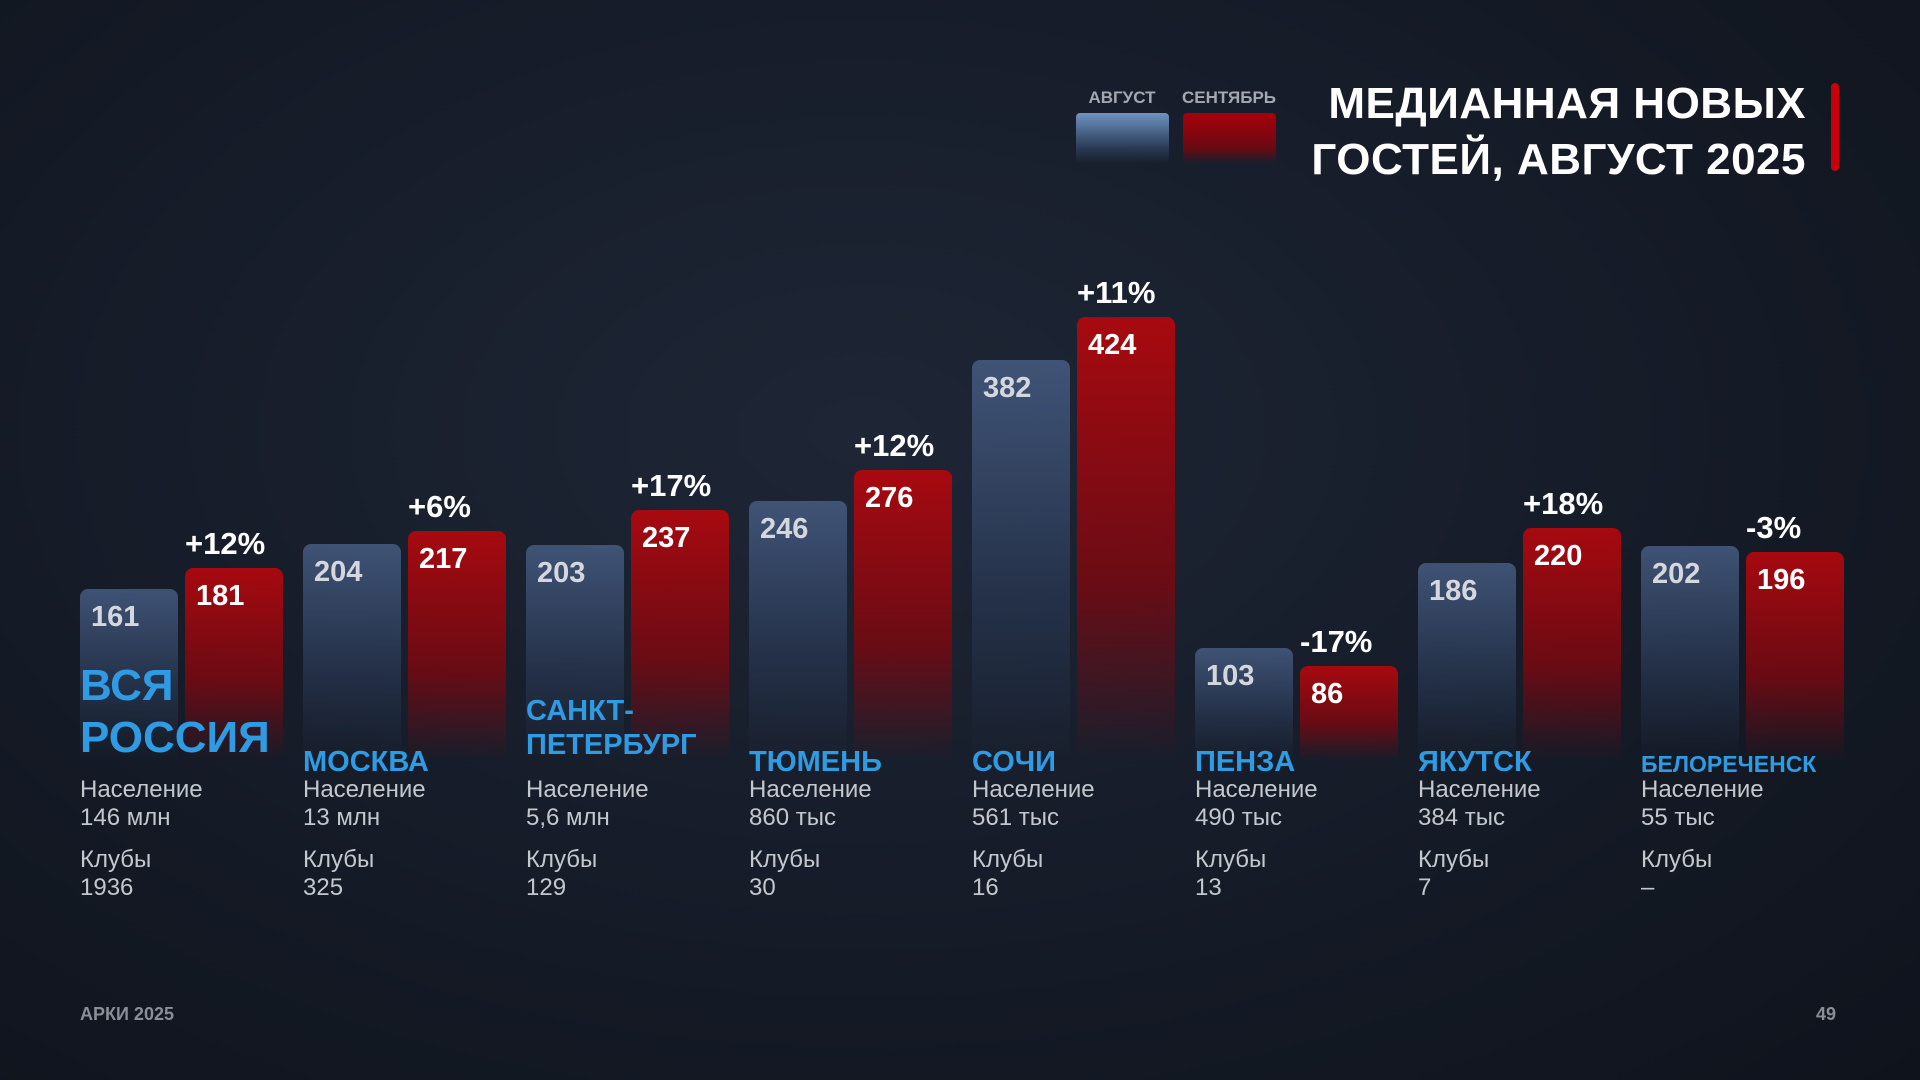 This screenshot has width=1920, height=1080. What do you see at coordinates (1479, 839) in the screenshot?
I see `city-info: Население 384 тыс Клубы 7` at bounding box center [1479, 839].